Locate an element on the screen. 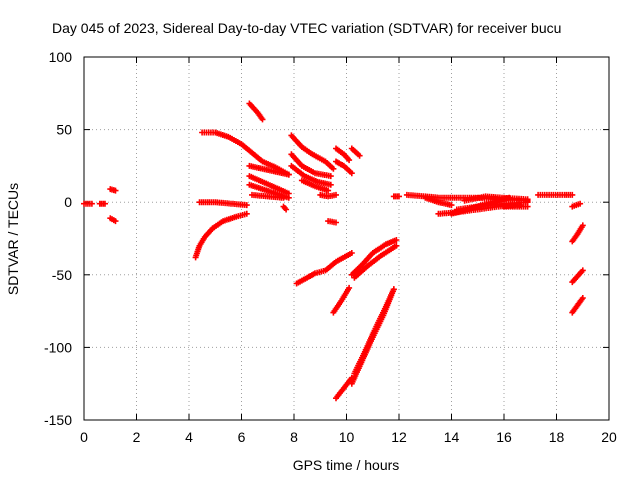 The width and height of the screenshot is (640, 480). x-tick-label: 12 is located at coordinates (399, 437).